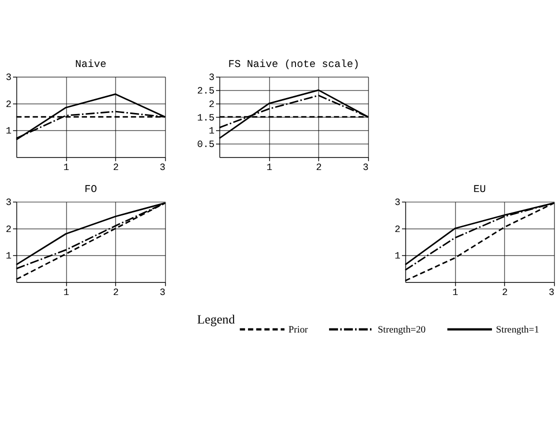 This screenshot has height=422, width=560. I want to click on chart-title: EU, so click(479, 190).